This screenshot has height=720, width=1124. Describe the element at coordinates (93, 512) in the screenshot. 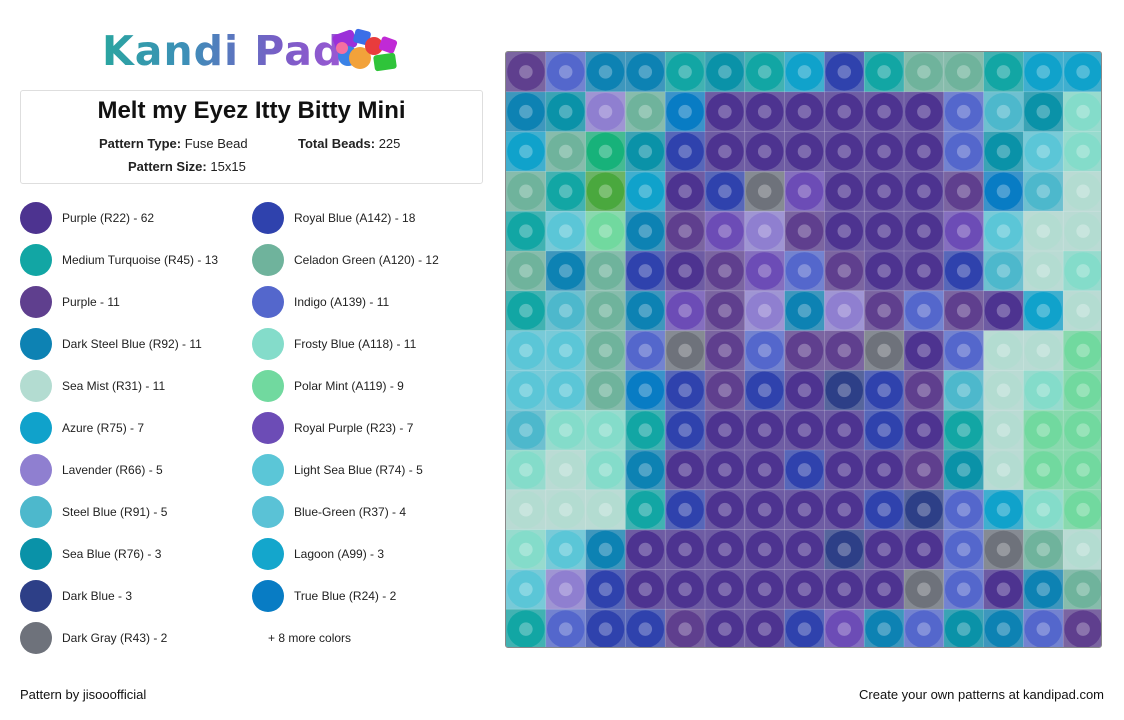

I see `legend-item: Steel Blue (R91) - 5` at that location.